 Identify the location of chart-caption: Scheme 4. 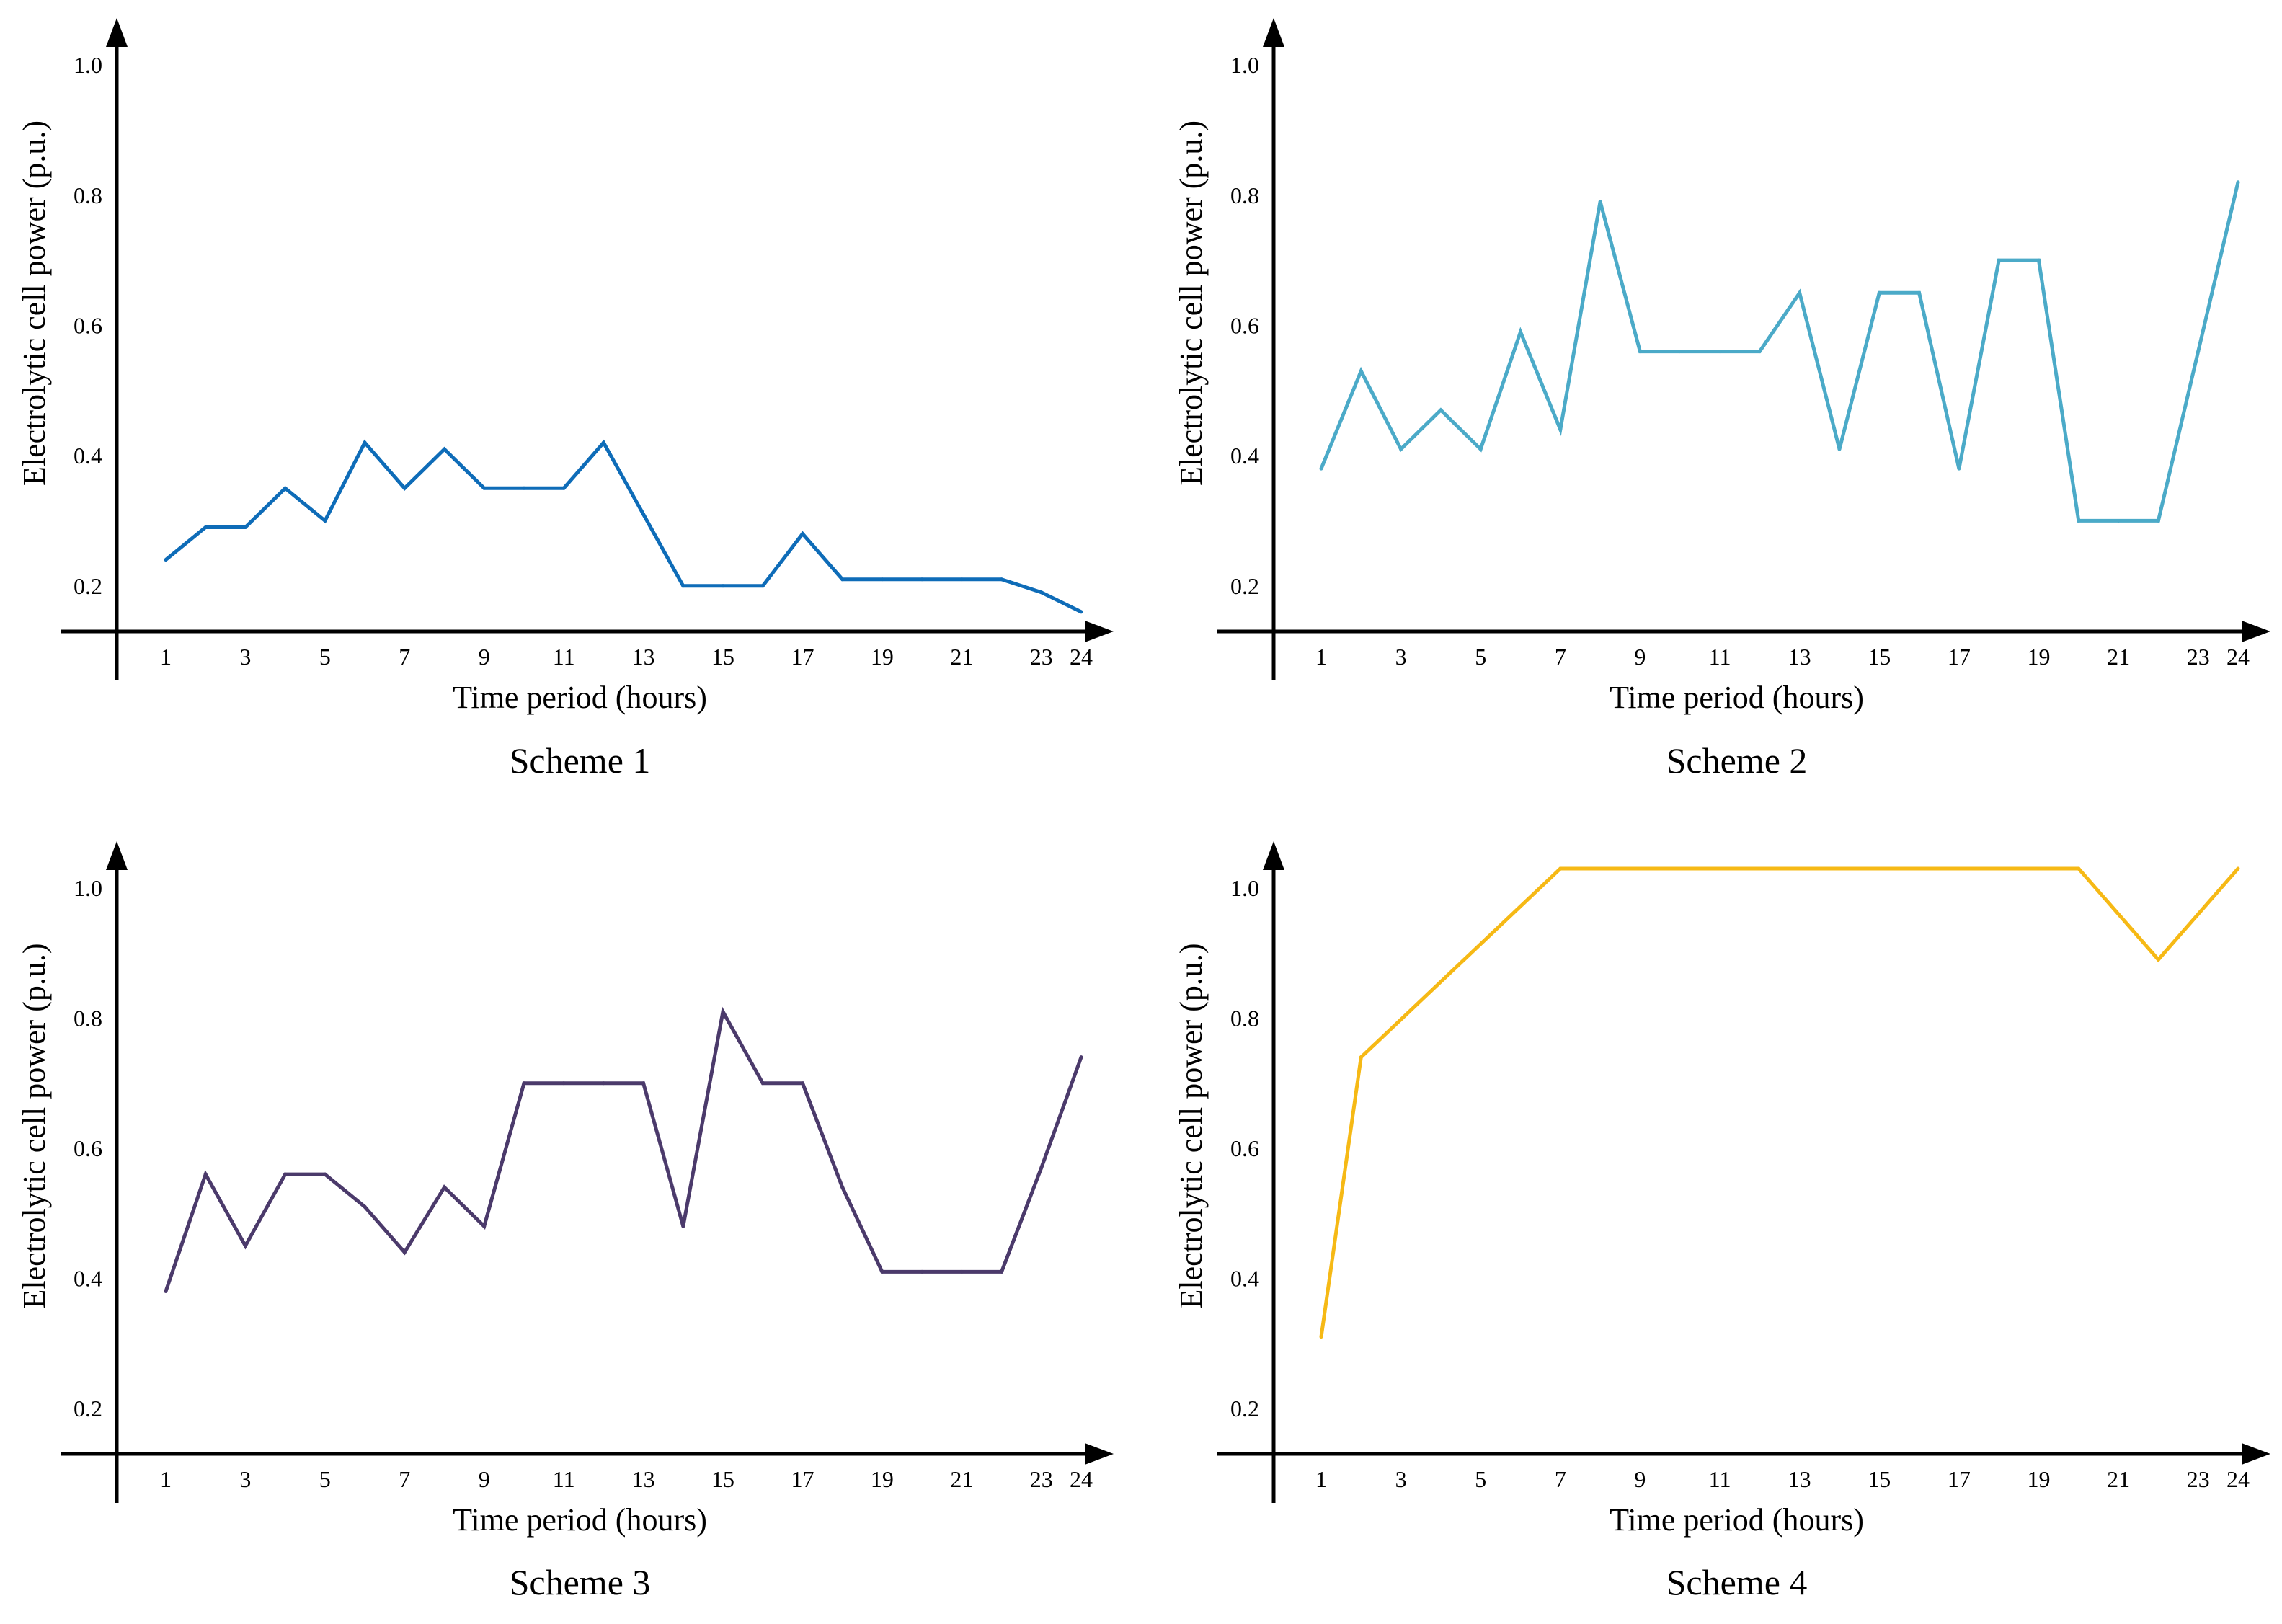
(1737, 1582).